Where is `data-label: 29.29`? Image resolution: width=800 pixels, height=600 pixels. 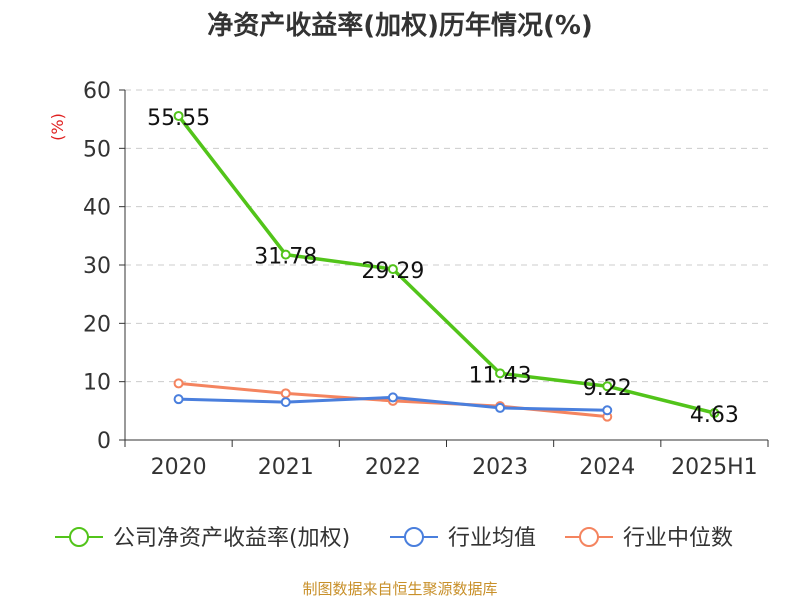
data-label: 29.29 is located at coordinates (392, 271).